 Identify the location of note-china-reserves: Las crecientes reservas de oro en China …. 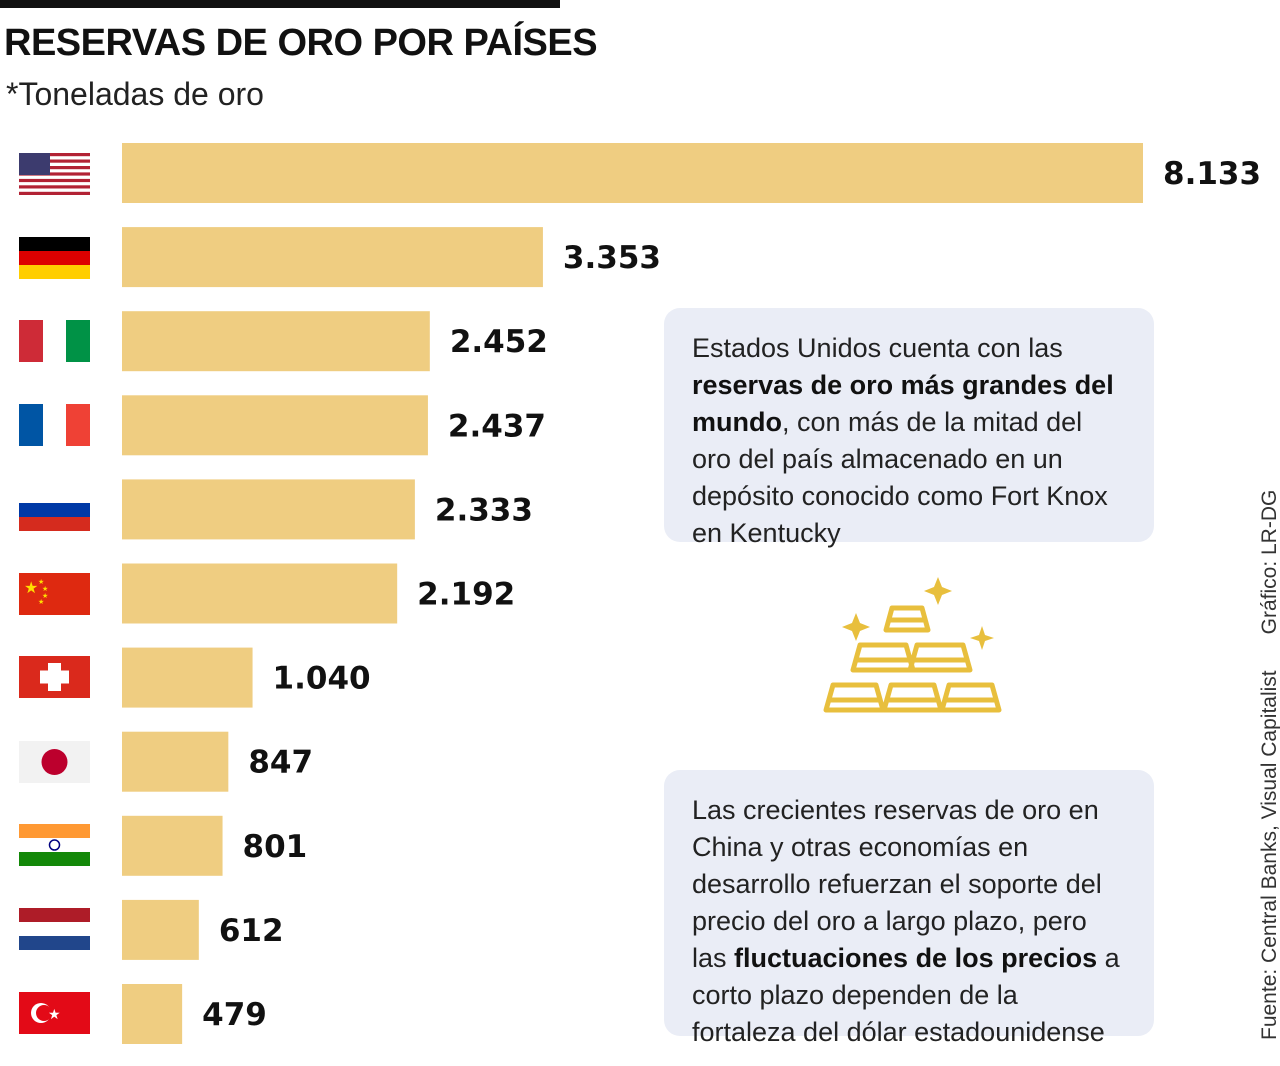
(909, 908).